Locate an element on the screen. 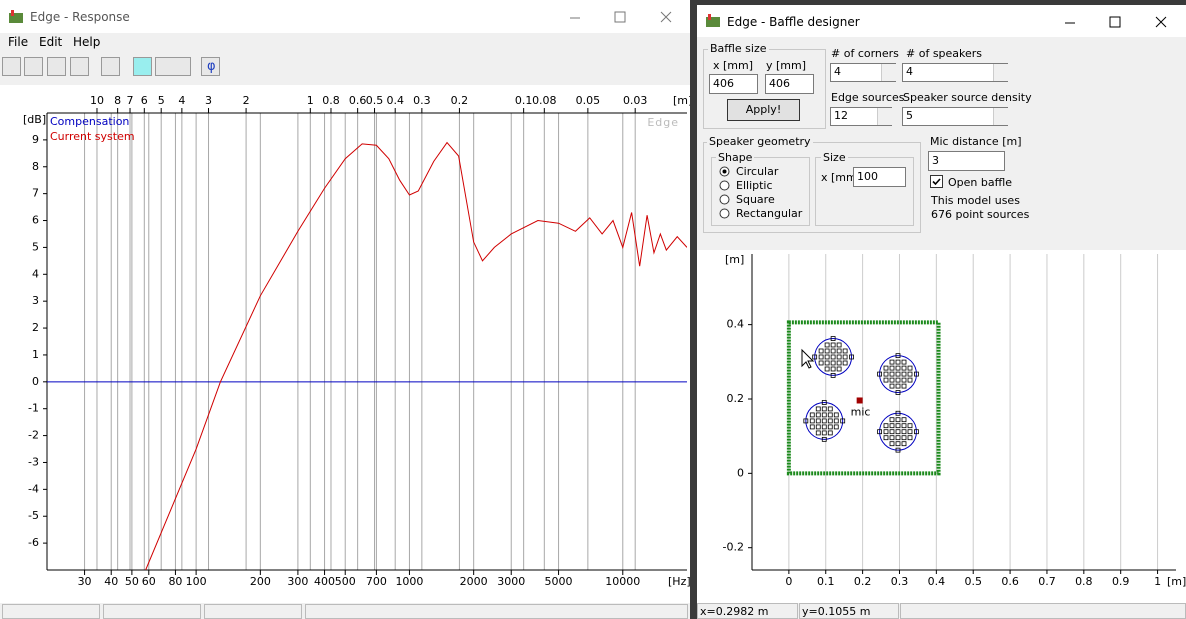 This screenshot has width=1186, height=619. tool-copy is located at coordinates (79, 66).